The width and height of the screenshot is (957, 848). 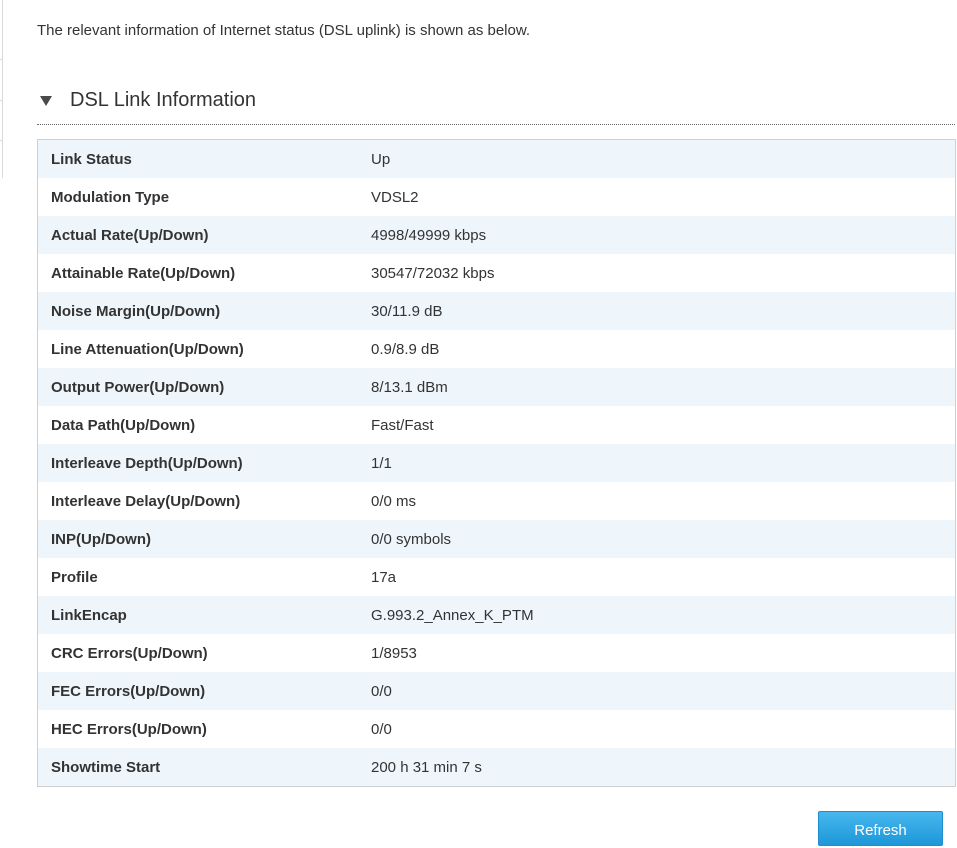 I want to click on row-value: 0.9/8.9 dB, so click(x=405, y=349).